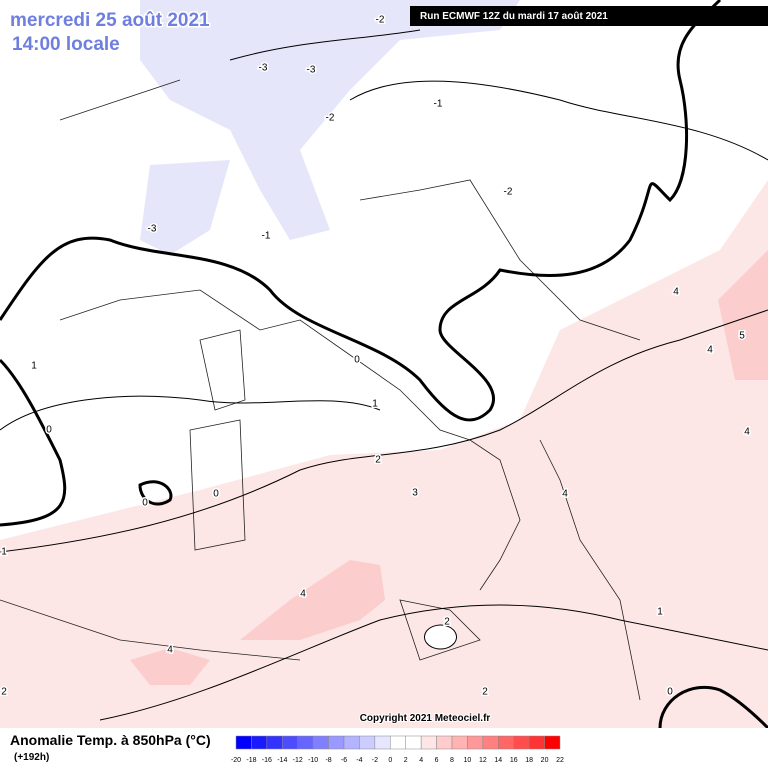 The image size is (768, 768). What do you see at coordinates (498, 760) in the screenshot?
I see `scale-tick-label: 14` at bounding box center [498, 760].